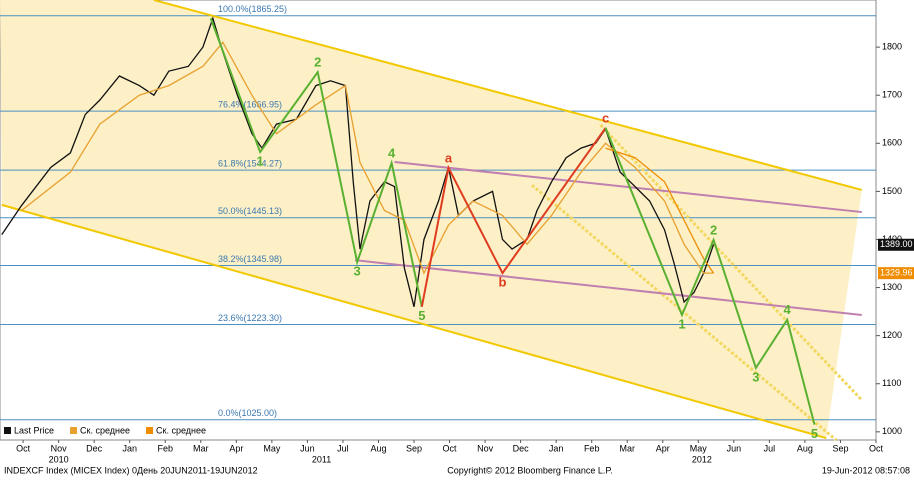 Image resolution: width=914 pixels, height=482 pixels. Describe the element at coordinates (892, 287) in the screenshot. I see `y-tick-label: 1300` at that location.